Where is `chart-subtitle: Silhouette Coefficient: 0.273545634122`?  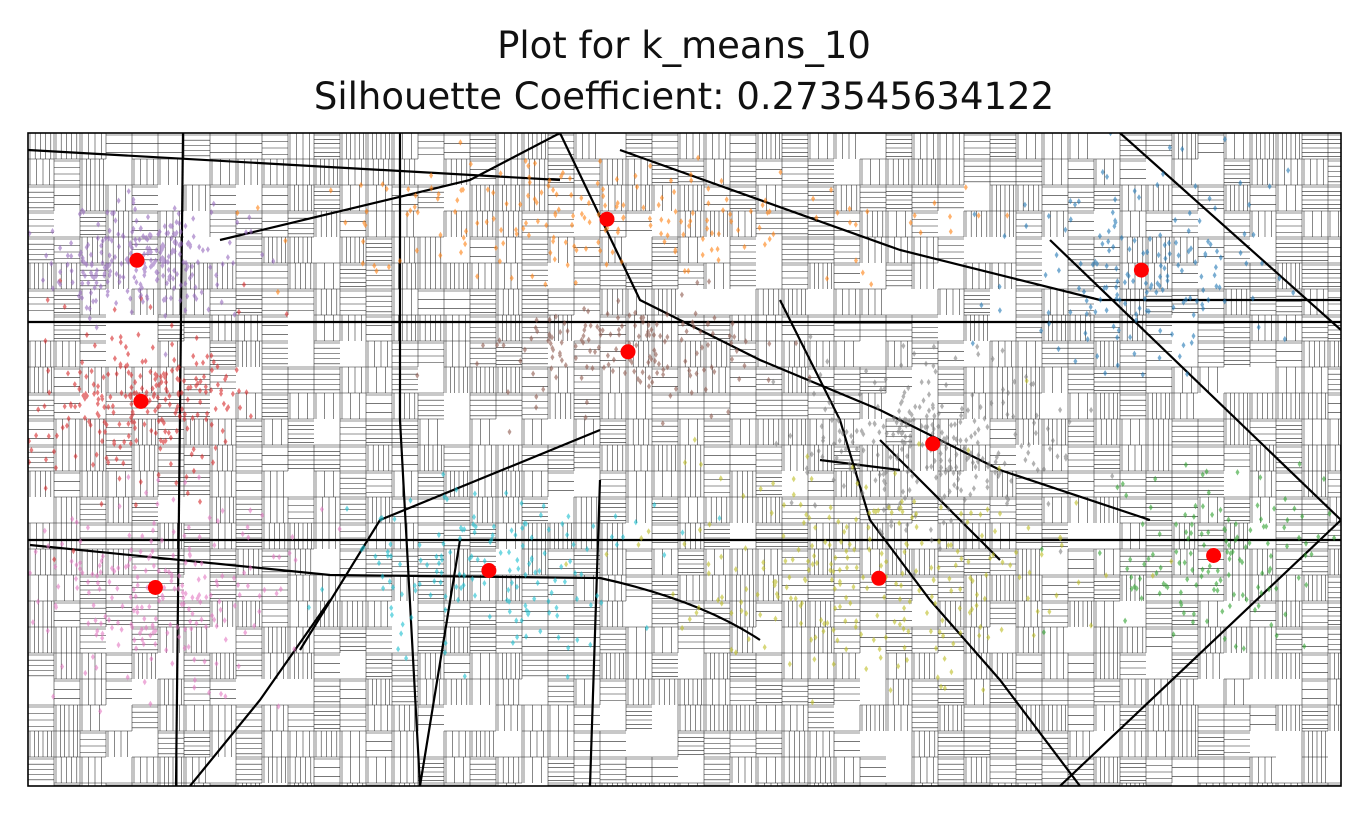 chart-subtitle: Silhouette Coefficient: 0.273545634122 is located at coordinates (684, 96).